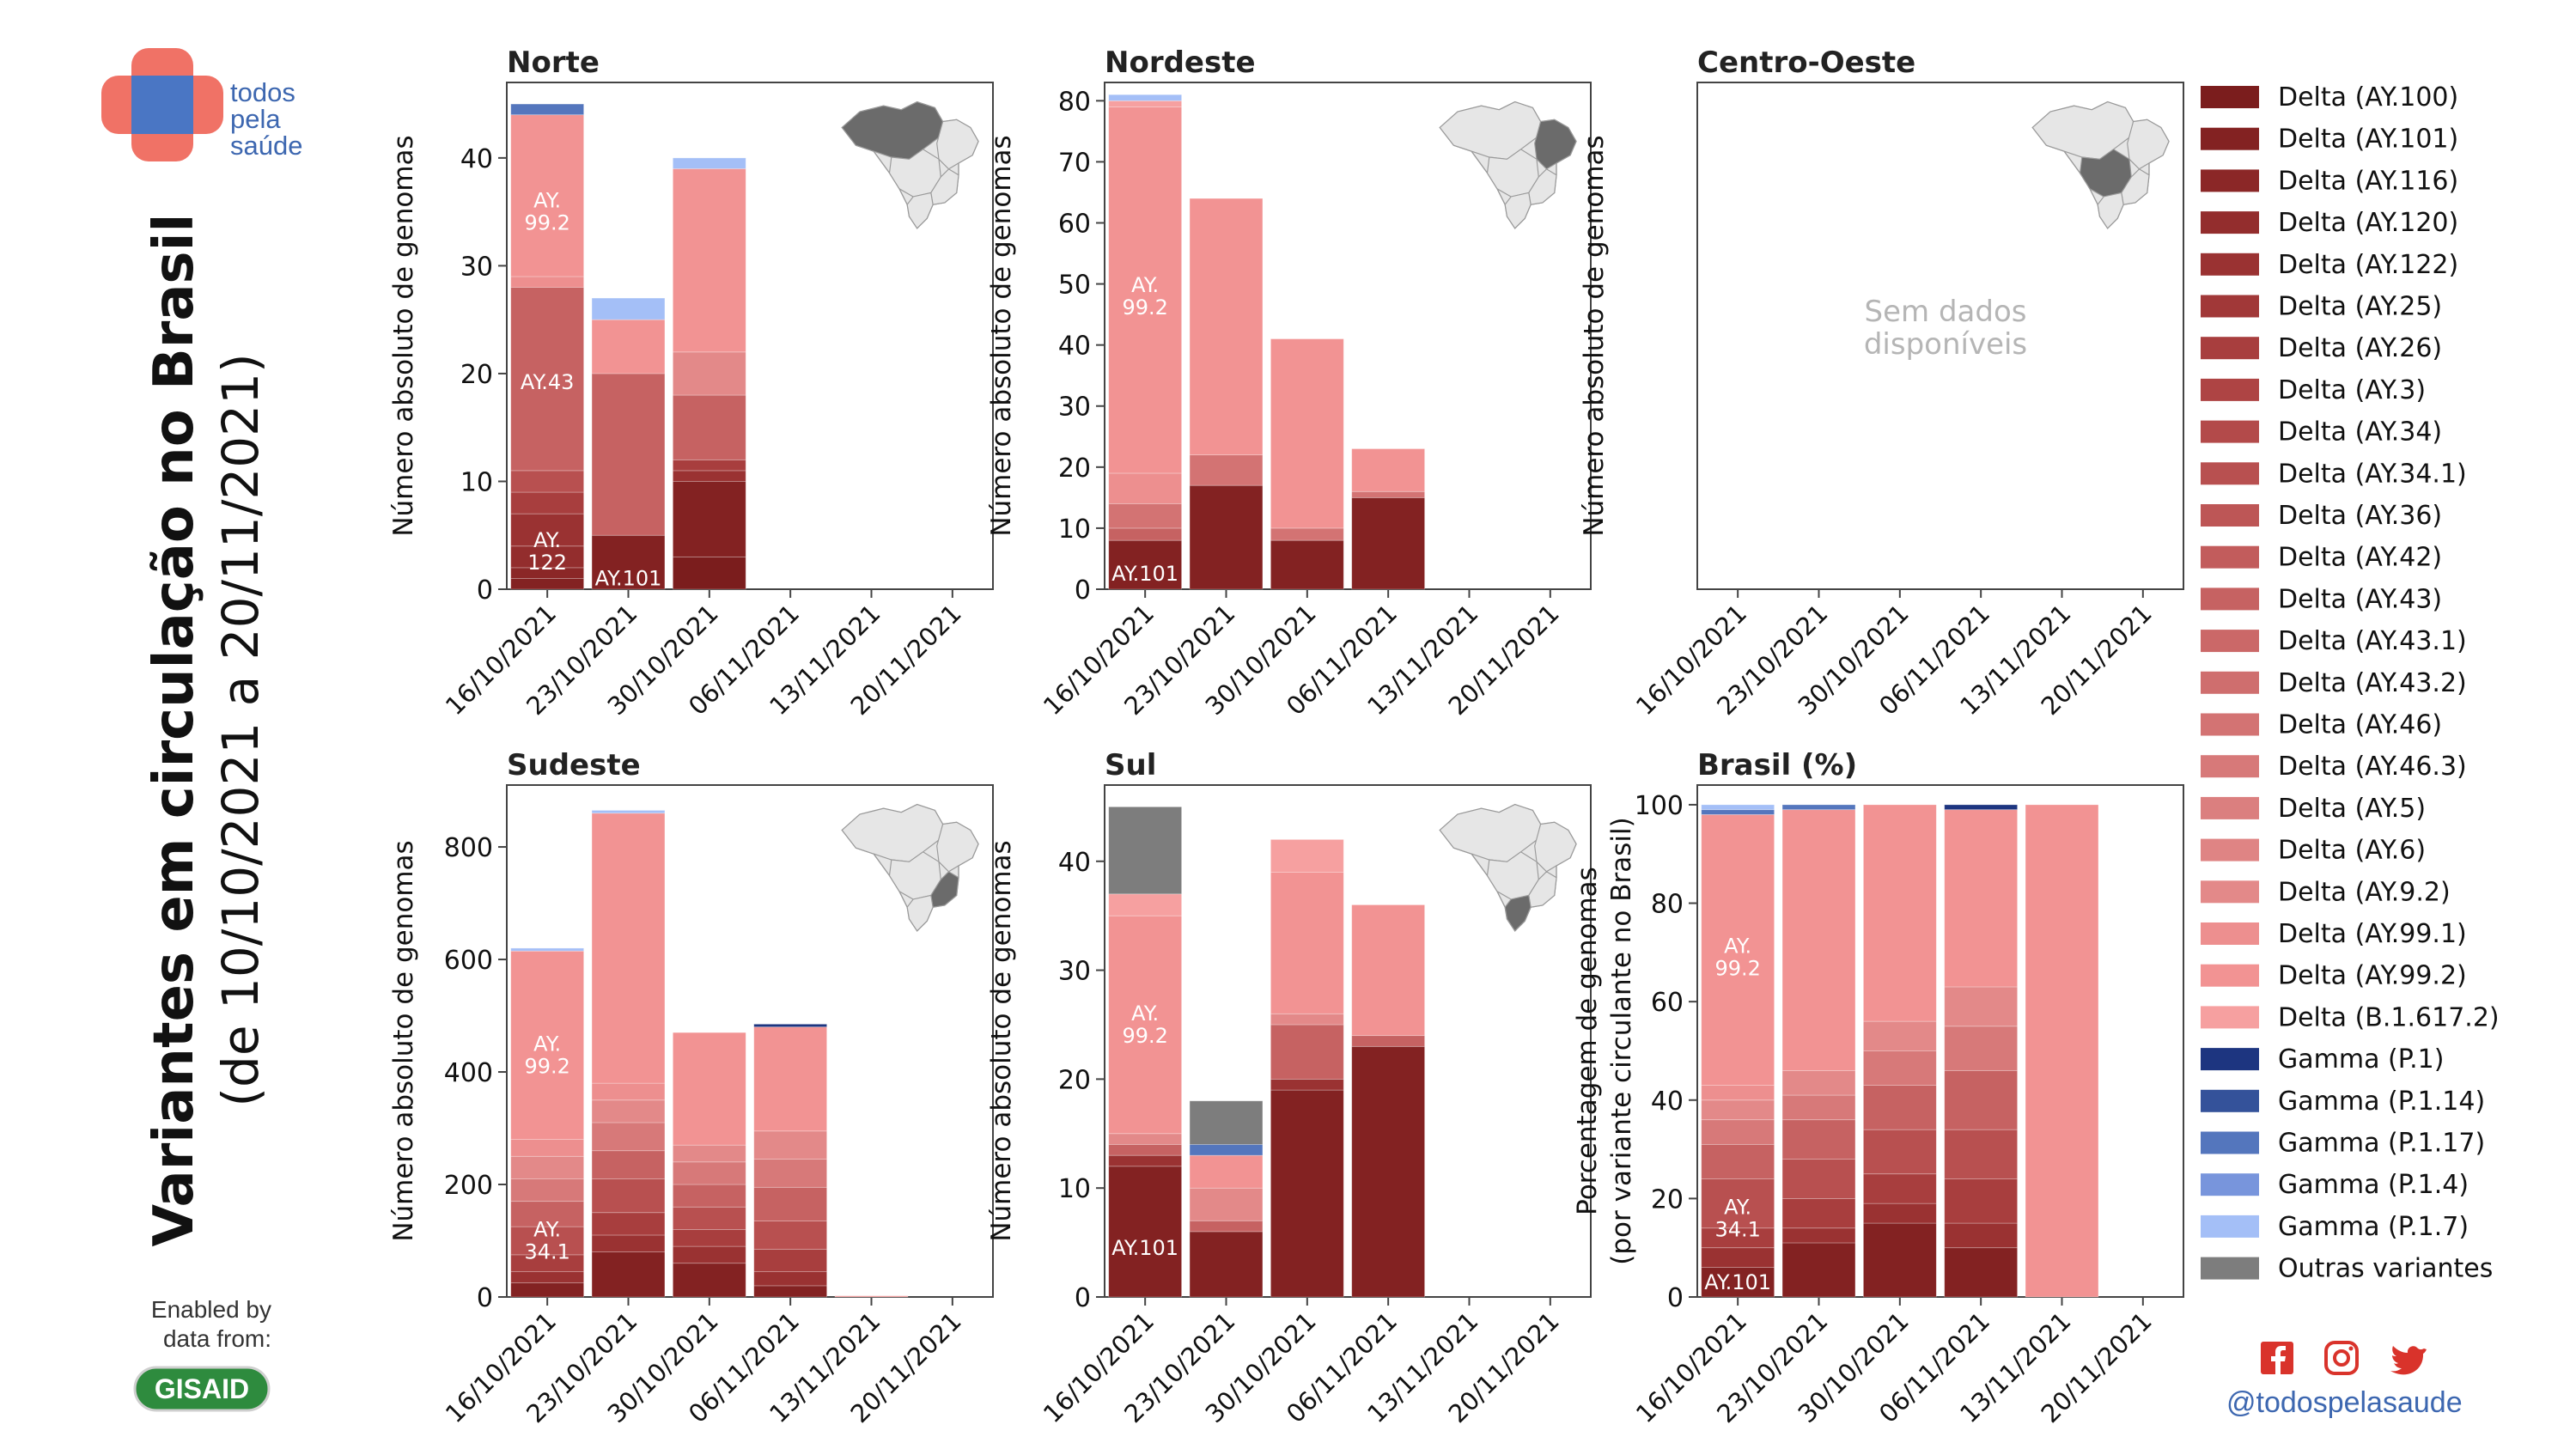 Image resolution: width=2576 pixels, height=1449 pixels. Describe the element at coordinates (2321, 725) in the screenshot. I see `legend-item: Delta (AY.46)` at that location.